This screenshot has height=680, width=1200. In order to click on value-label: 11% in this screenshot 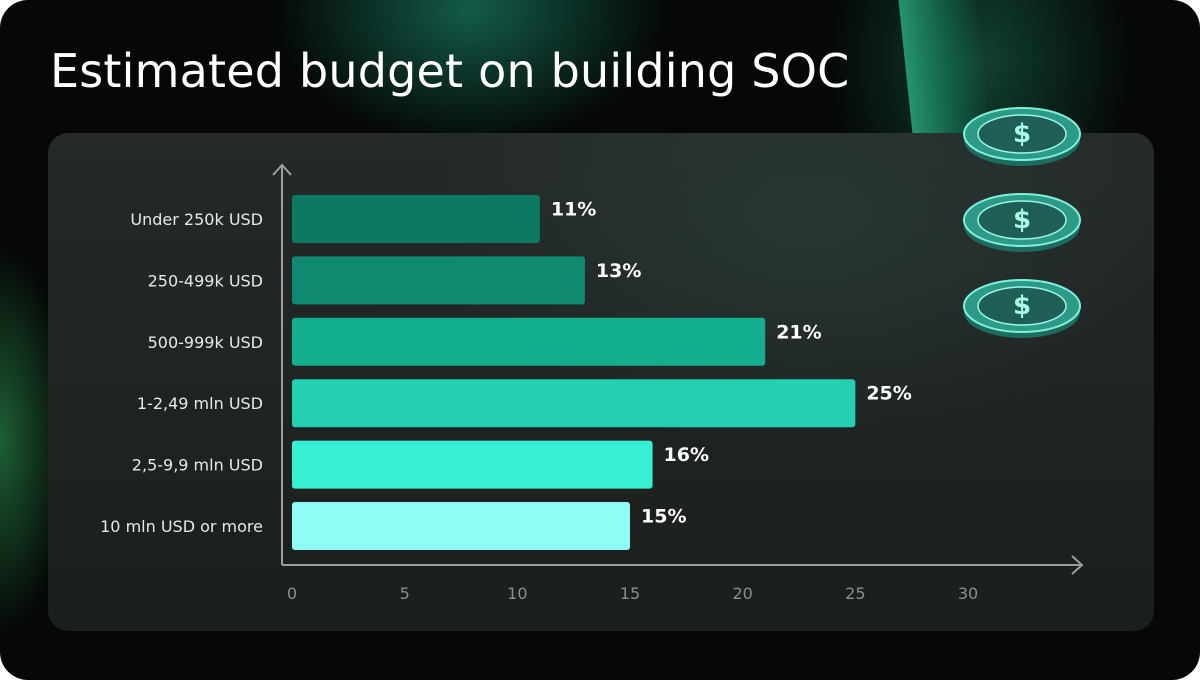, I will do `click(573, 210)`.